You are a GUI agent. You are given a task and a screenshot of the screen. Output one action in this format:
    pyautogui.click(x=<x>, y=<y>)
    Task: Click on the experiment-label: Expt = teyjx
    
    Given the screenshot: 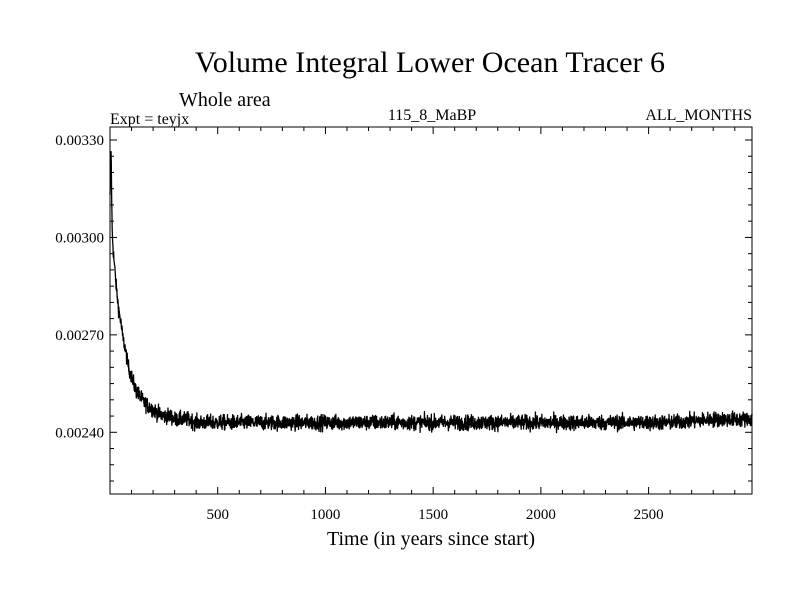 What is the action you would take?
    pyautogui.click(x=149, y=119)
    